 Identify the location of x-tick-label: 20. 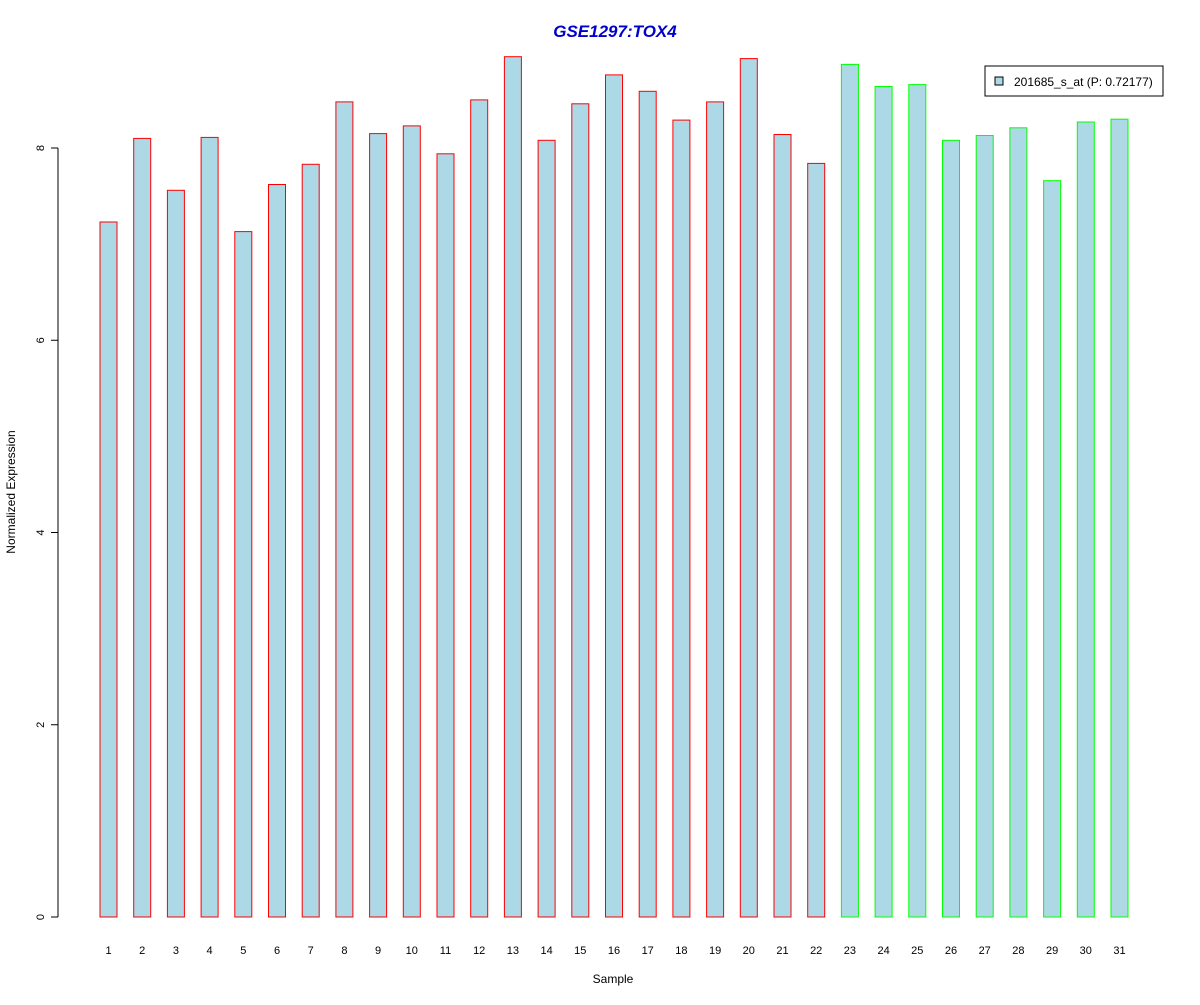
(749, 951).